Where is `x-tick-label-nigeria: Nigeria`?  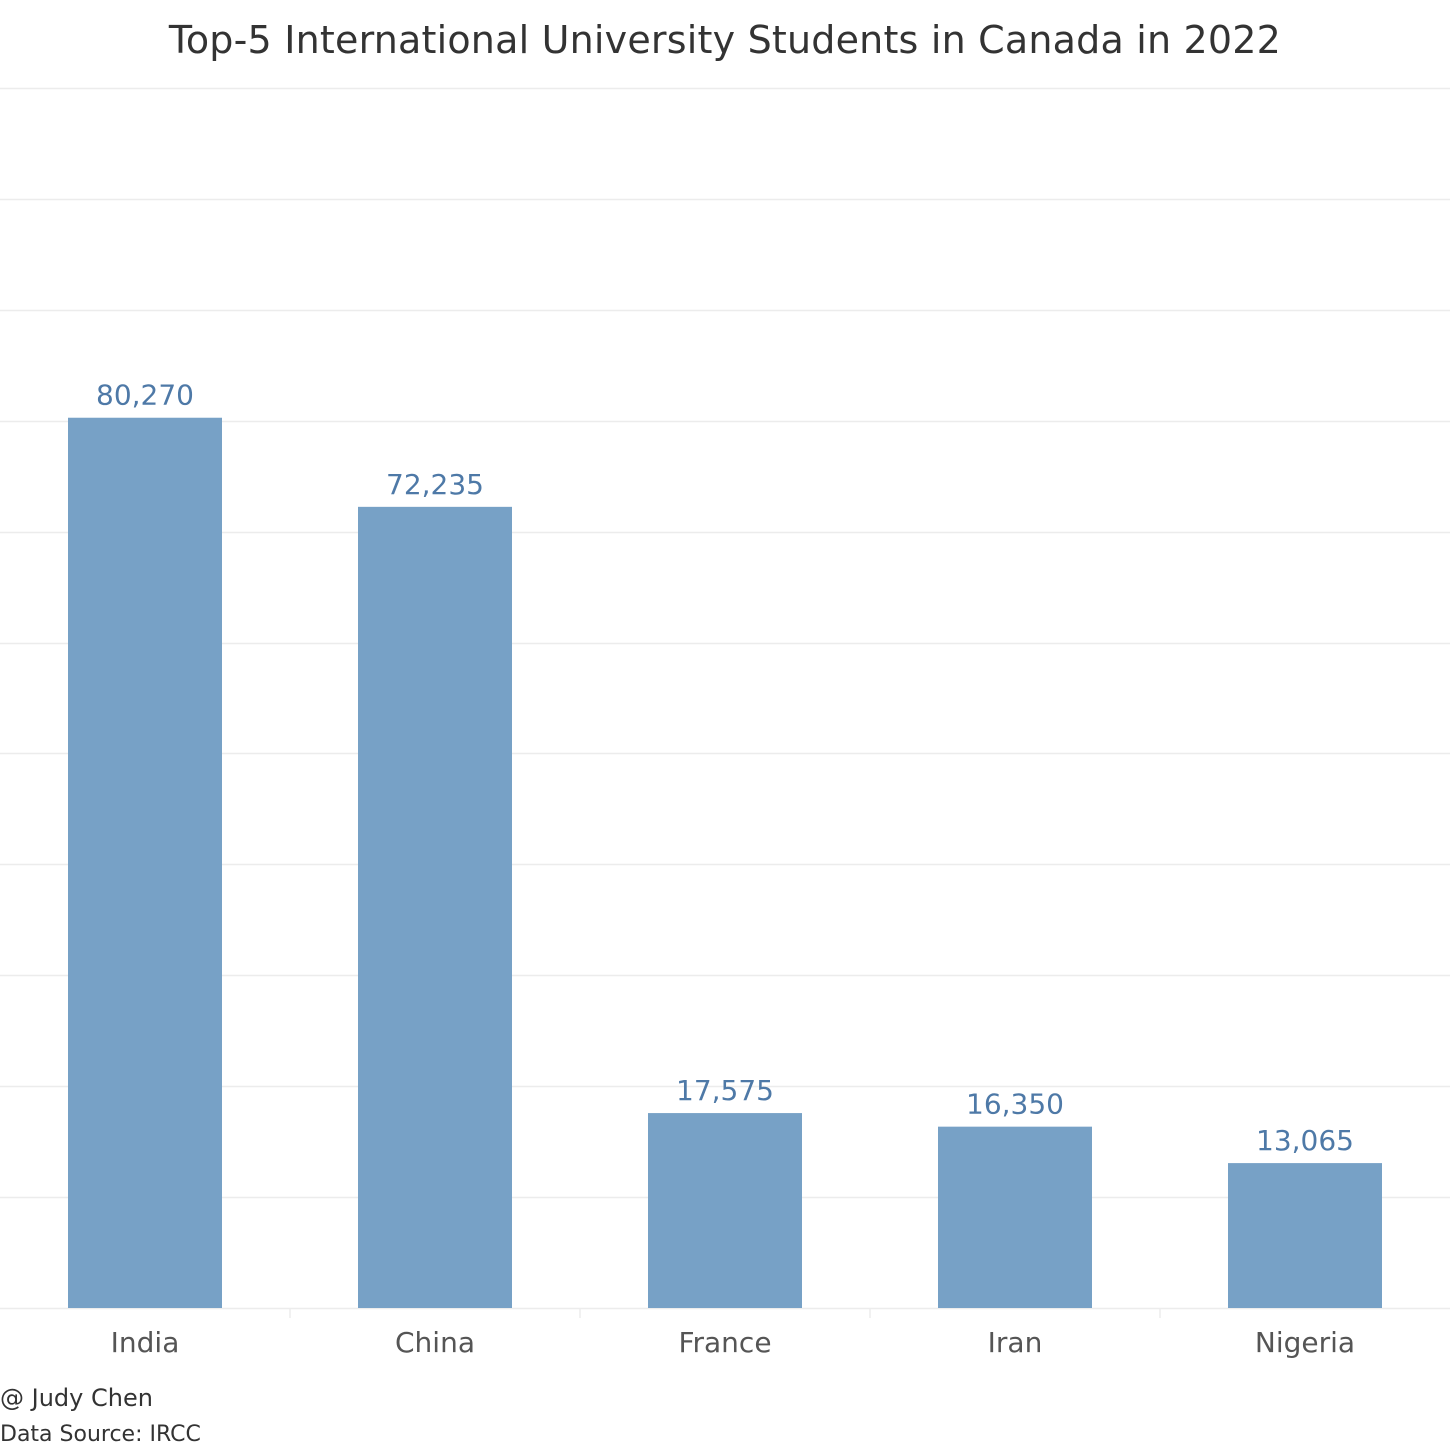 x-tick-label-nigeria: Nigeria is located at coordinates (1305, 1342).